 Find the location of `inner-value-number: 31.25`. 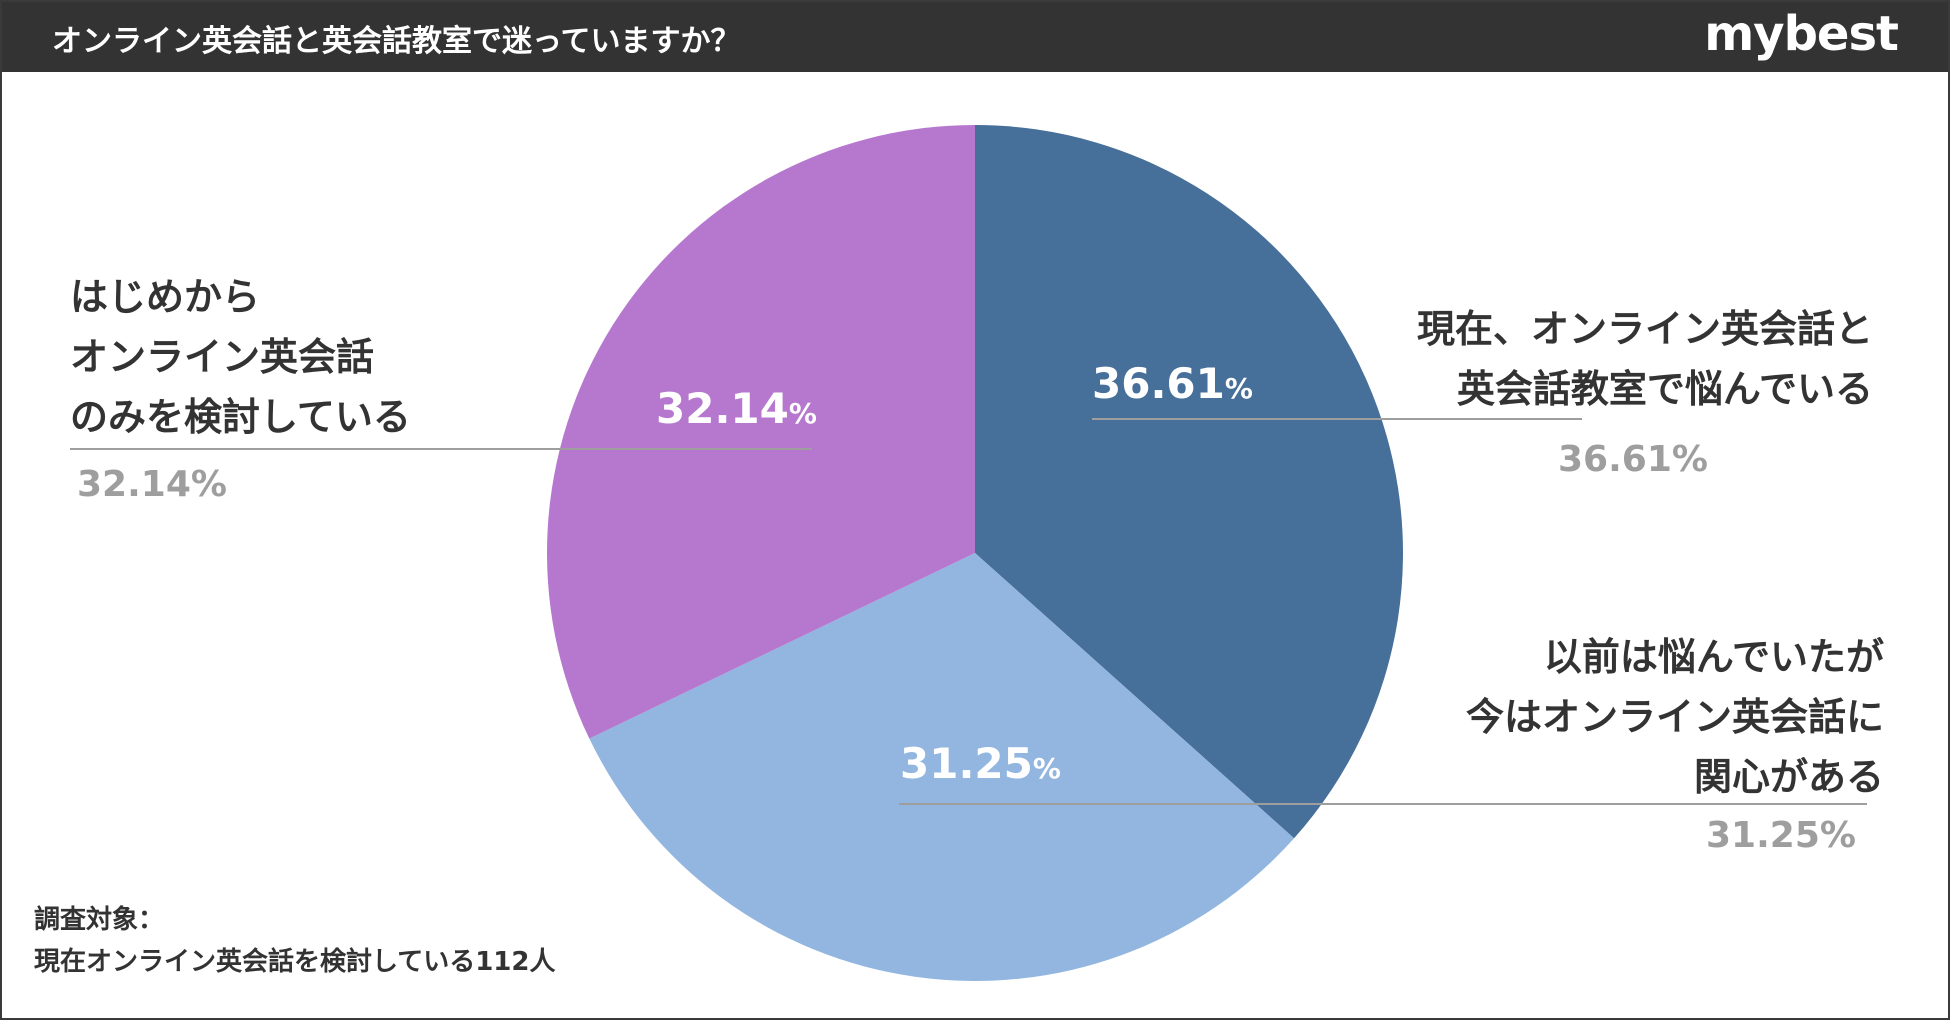

inner-value-number: 31.25 is located at coordinates (966, 763).